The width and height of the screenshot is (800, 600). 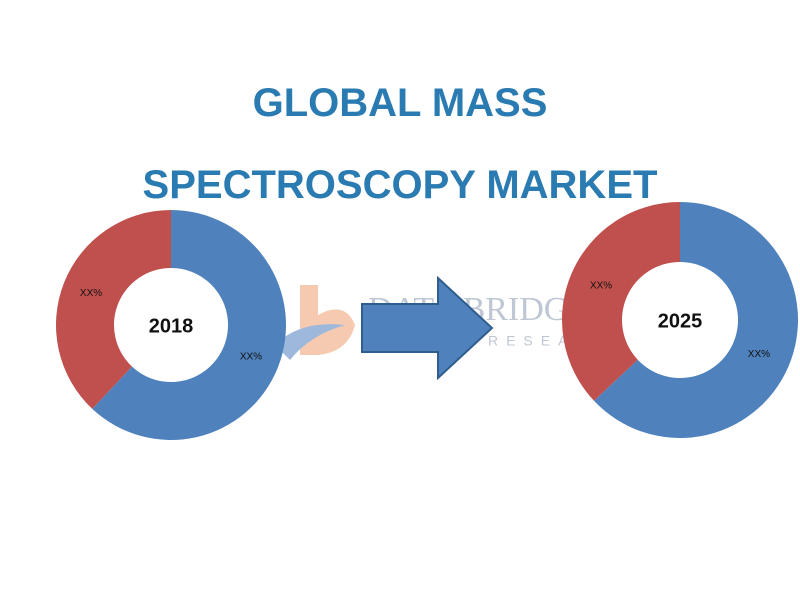 What do you see at coordinates (680, 321) in the screenshot?
I see `center-label: 2025` at bounding box center [680, 321].